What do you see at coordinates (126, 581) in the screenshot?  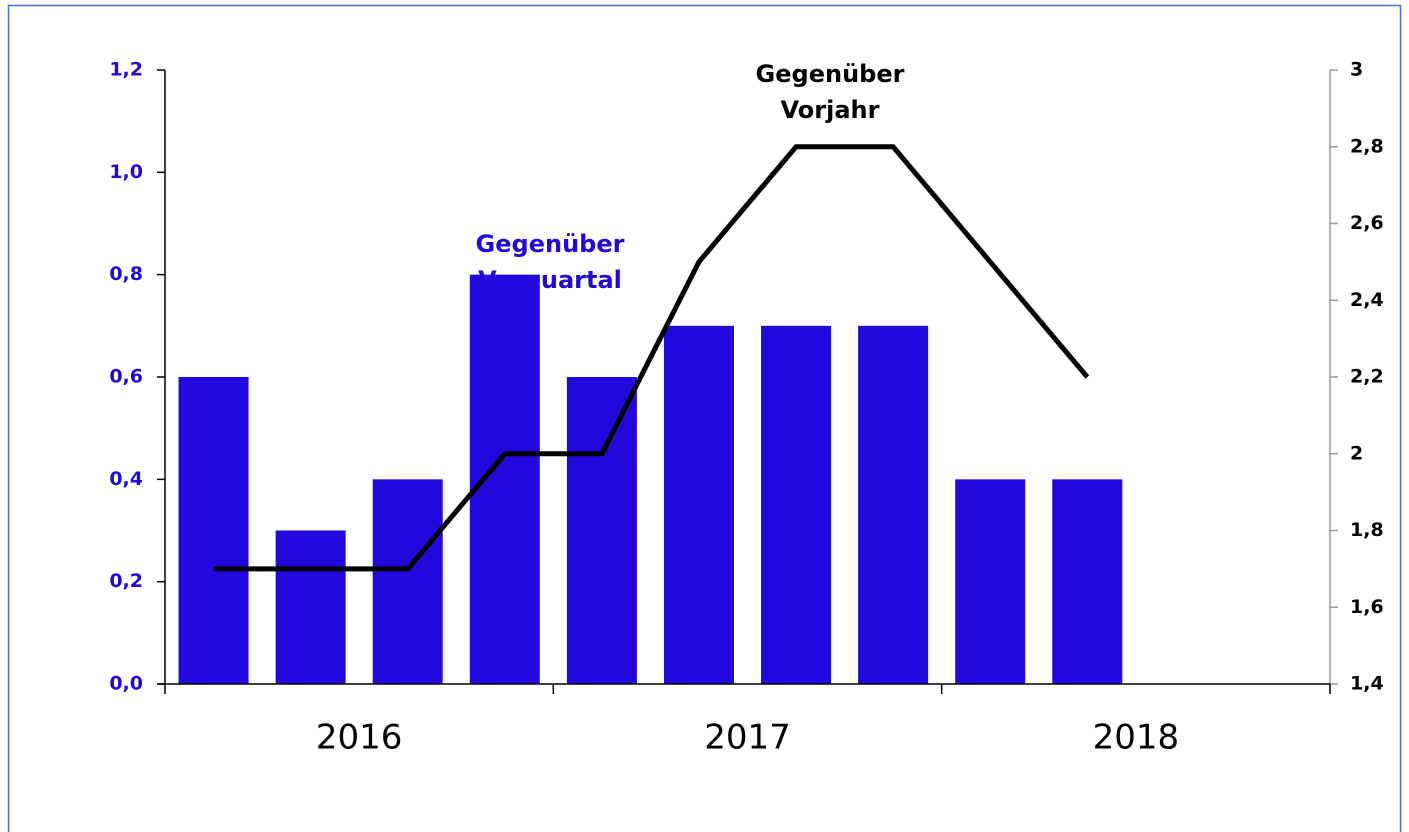 I see `y-tick-label: 0,2` at bounding box center [126, 581].